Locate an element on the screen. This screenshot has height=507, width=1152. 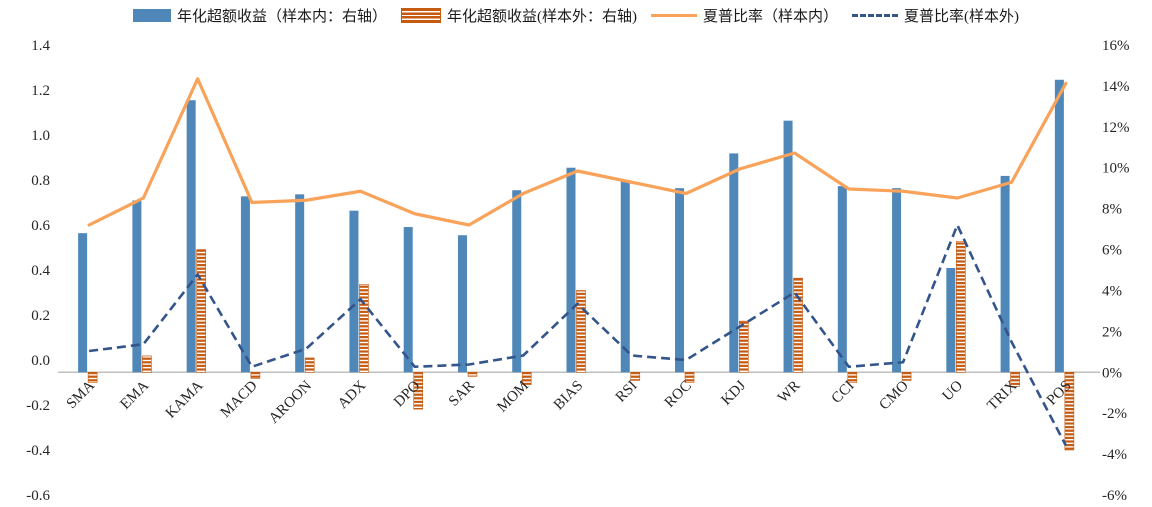
striped-bar-swatch-icon is located at coordinates (421, 15).